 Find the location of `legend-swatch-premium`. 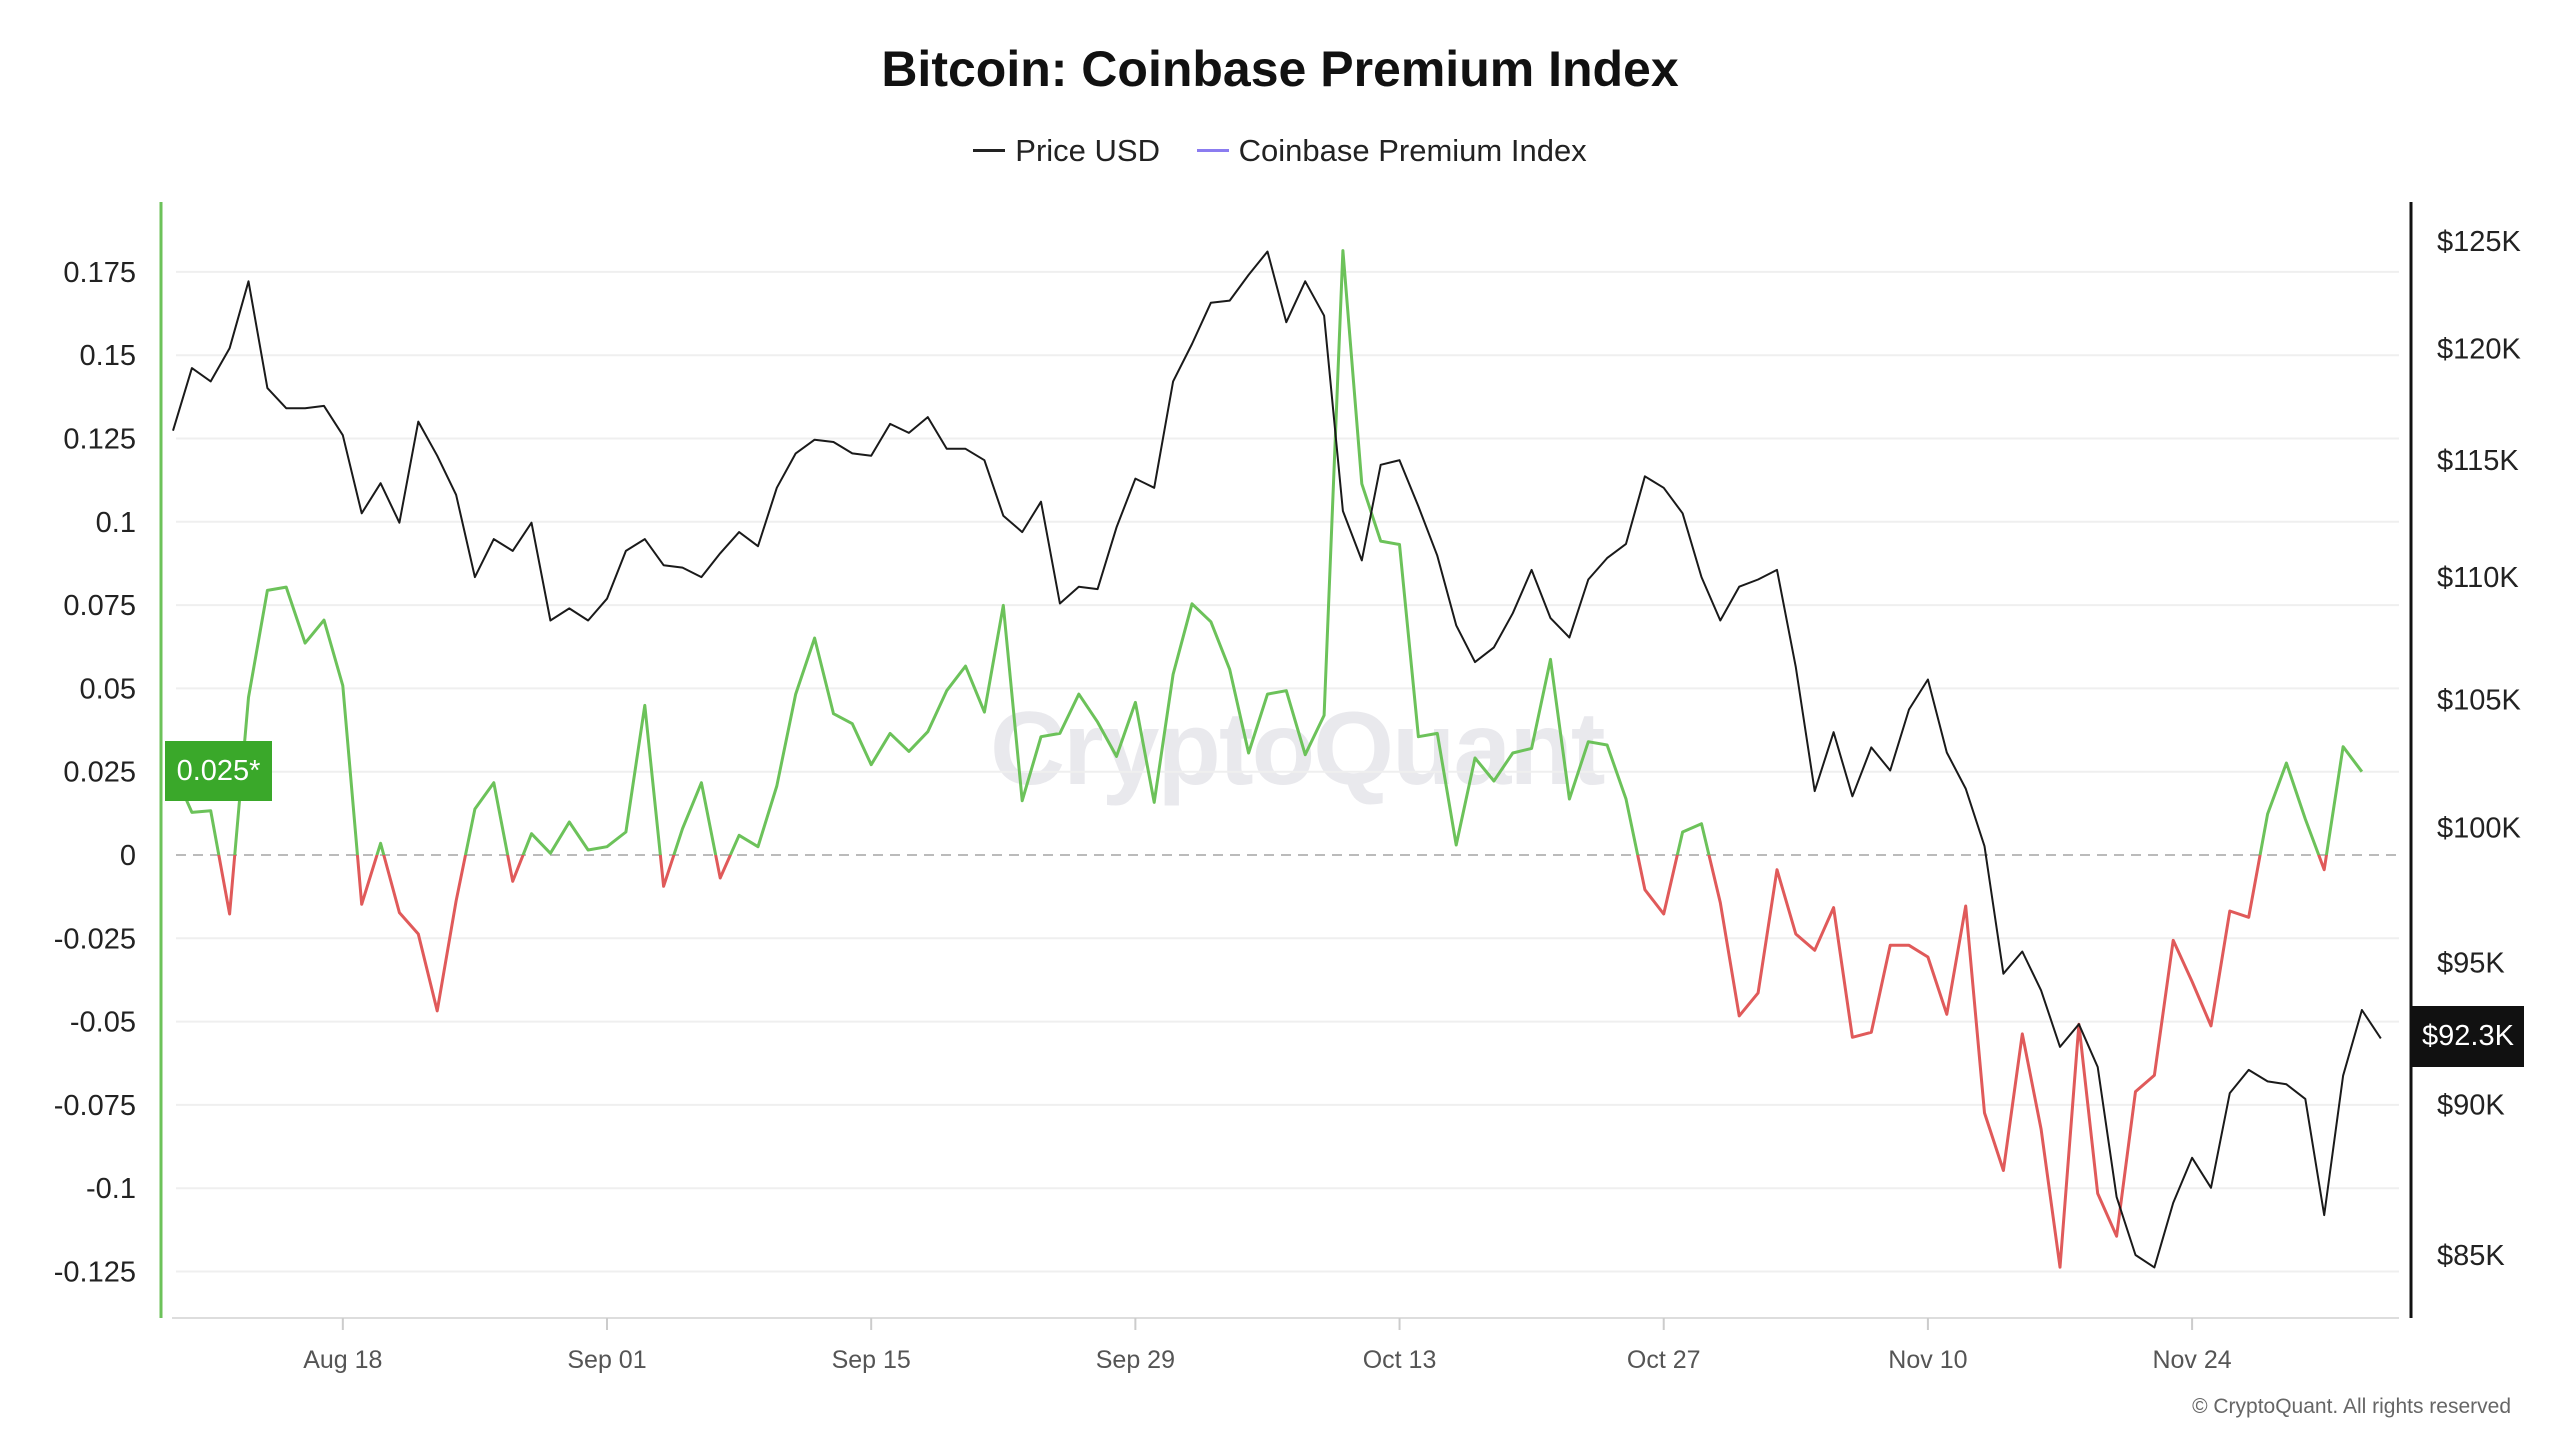

legend-swatch-premium is located at coordinates (1212, 150).